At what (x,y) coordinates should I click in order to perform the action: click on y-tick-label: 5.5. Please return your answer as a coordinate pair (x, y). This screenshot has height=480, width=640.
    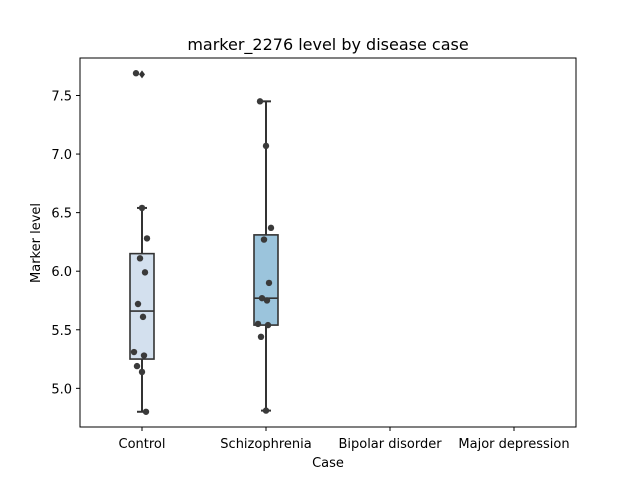
    Looking at the image, I should click on (61, 331).